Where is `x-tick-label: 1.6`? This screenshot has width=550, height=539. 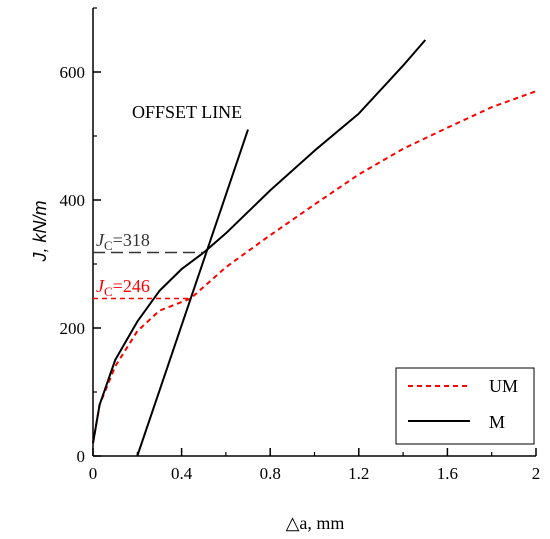
x-tick-label: 1.6 is located at coordinates (447, 473).